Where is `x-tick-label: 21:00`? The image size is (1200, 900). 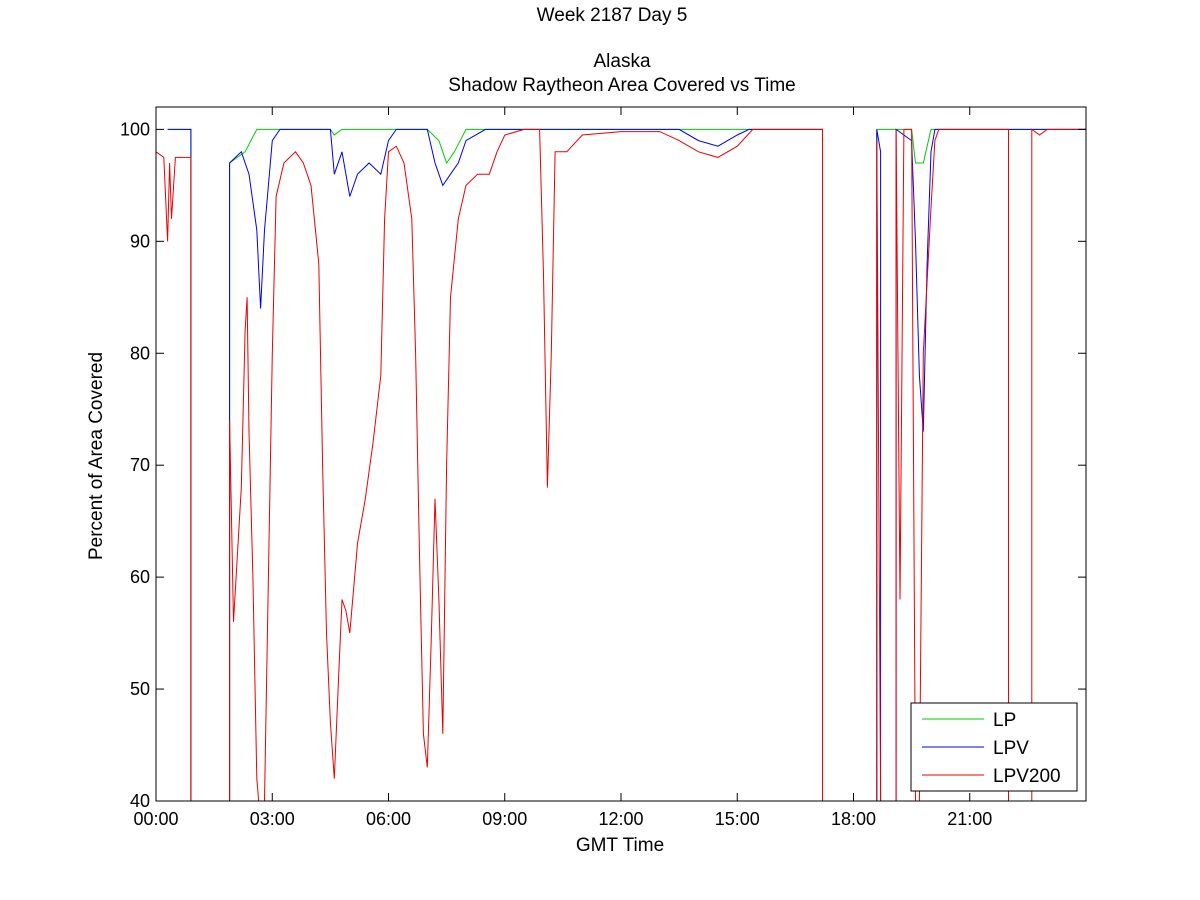 x-tick-label: 21:00 is located at coordinates (969, 819).